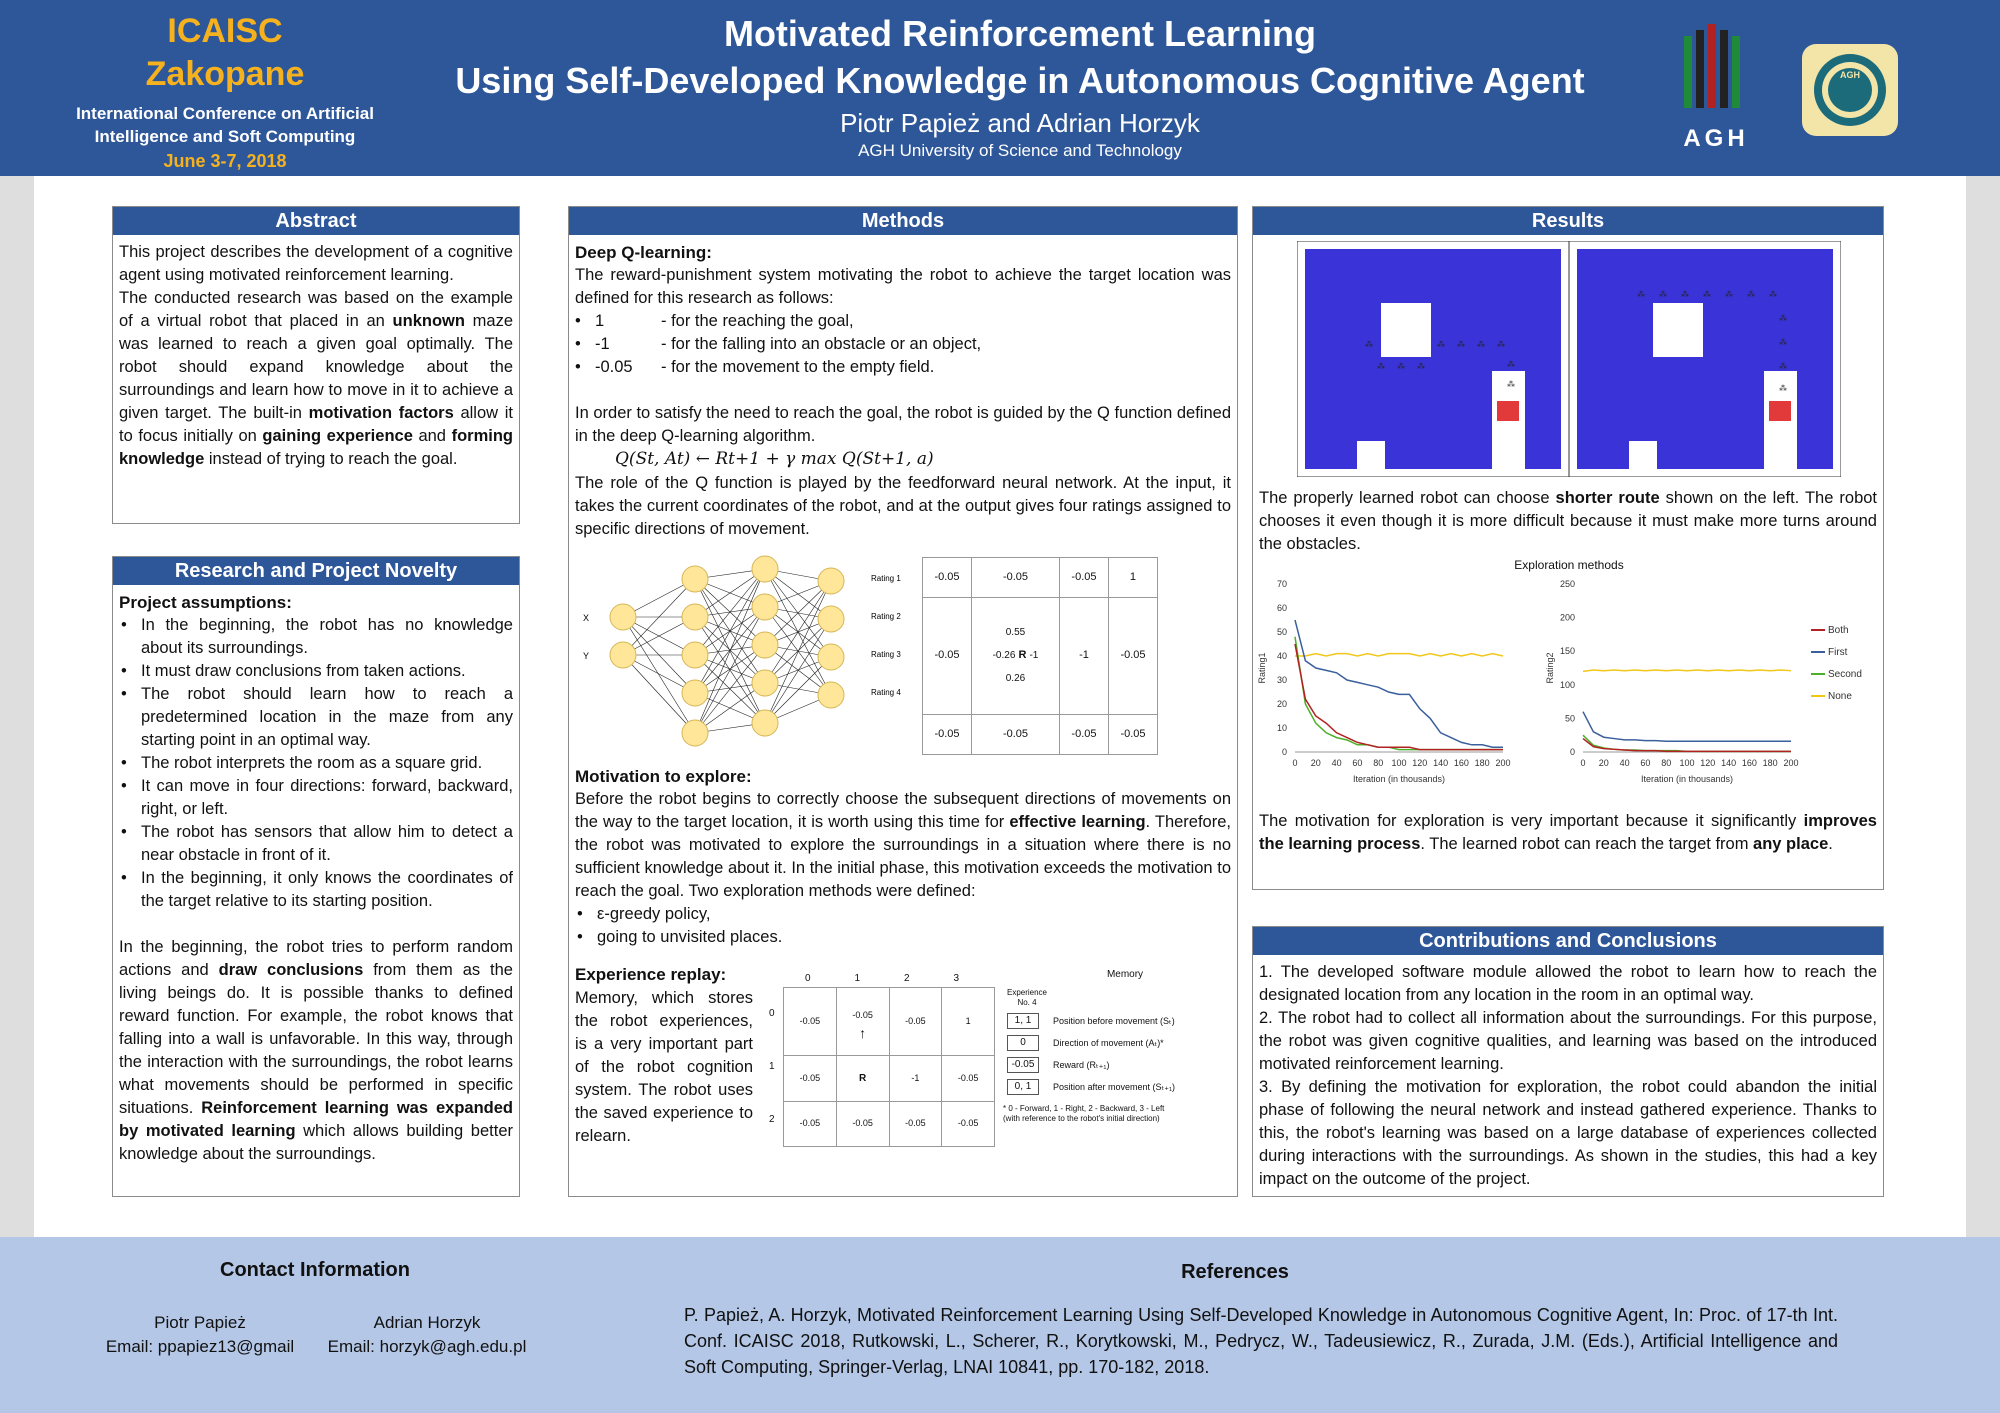  I want to click on er-col-label: 3, so click(956, 978).